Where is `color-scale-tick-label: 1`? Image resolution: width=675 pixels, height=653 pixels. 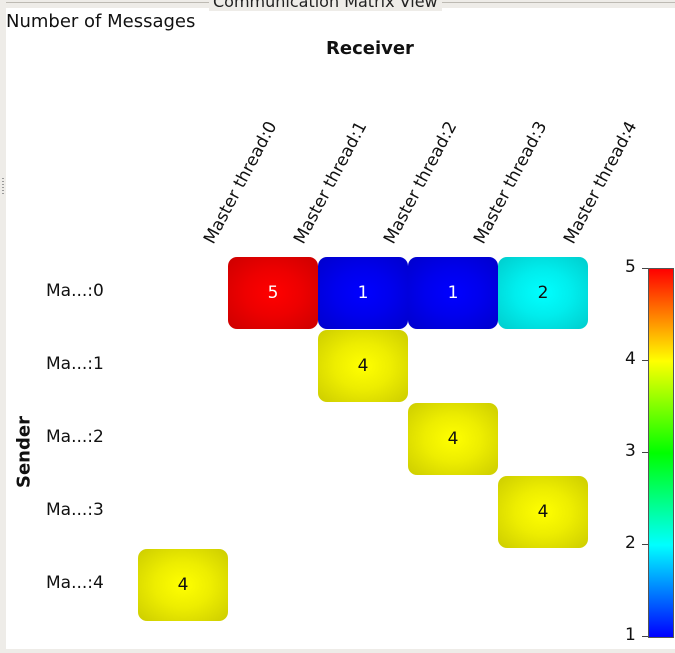 color-scale-tick-label: 1 is located at coordinates (630, 635).